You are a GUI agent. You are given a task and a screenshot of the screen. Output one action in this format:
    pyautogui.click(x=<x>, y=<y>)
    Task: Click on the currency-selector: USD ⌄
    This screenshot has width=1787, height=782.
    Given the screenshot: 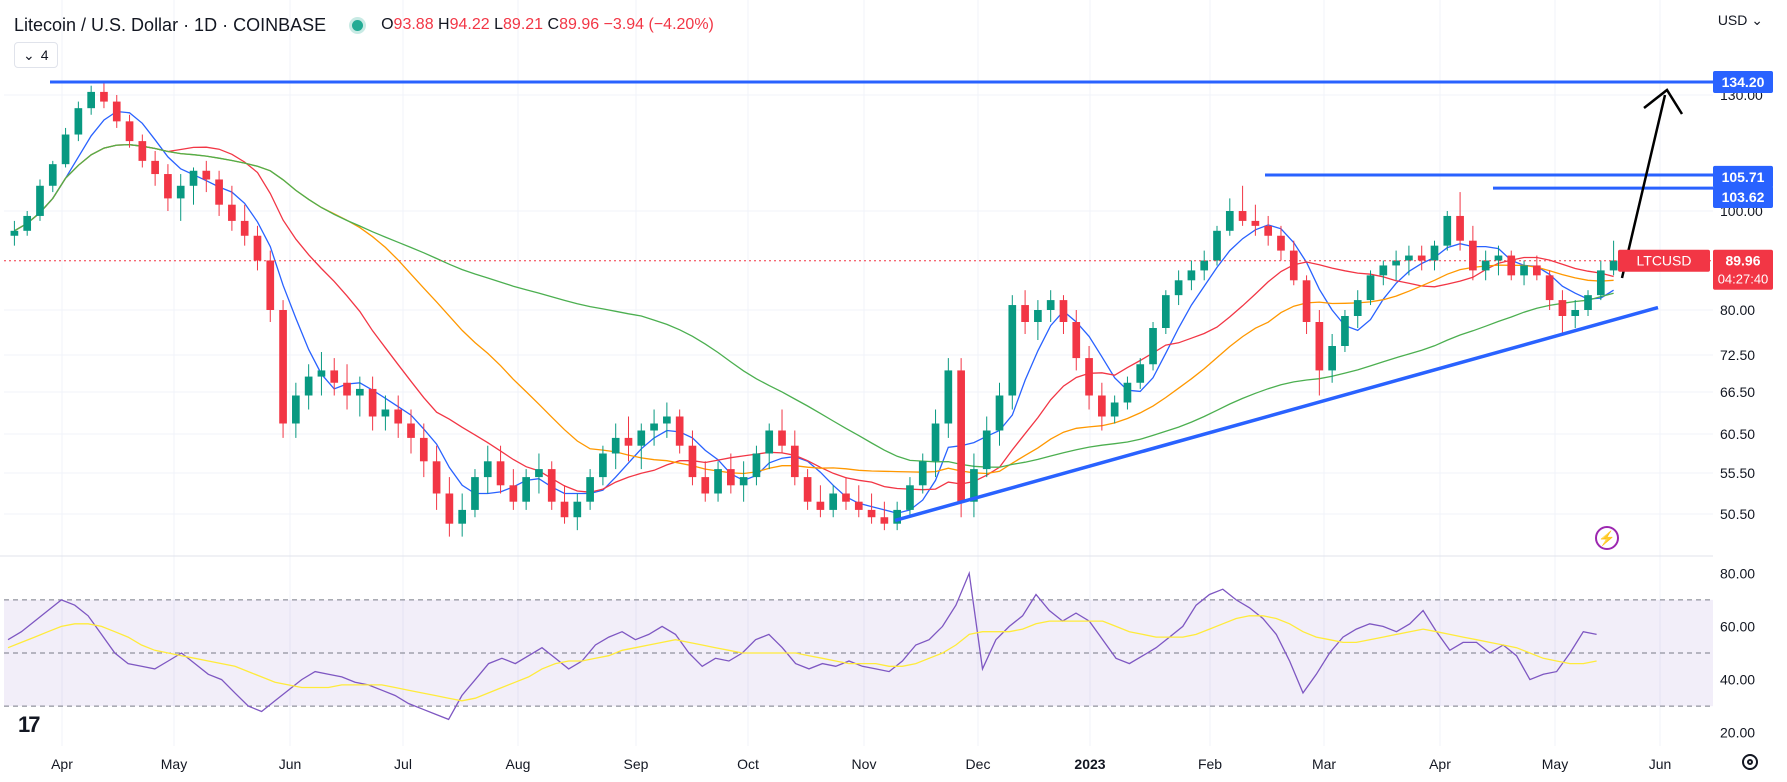 What is the action you would take?
    pyautogui.click(x=1740, y=20)
    